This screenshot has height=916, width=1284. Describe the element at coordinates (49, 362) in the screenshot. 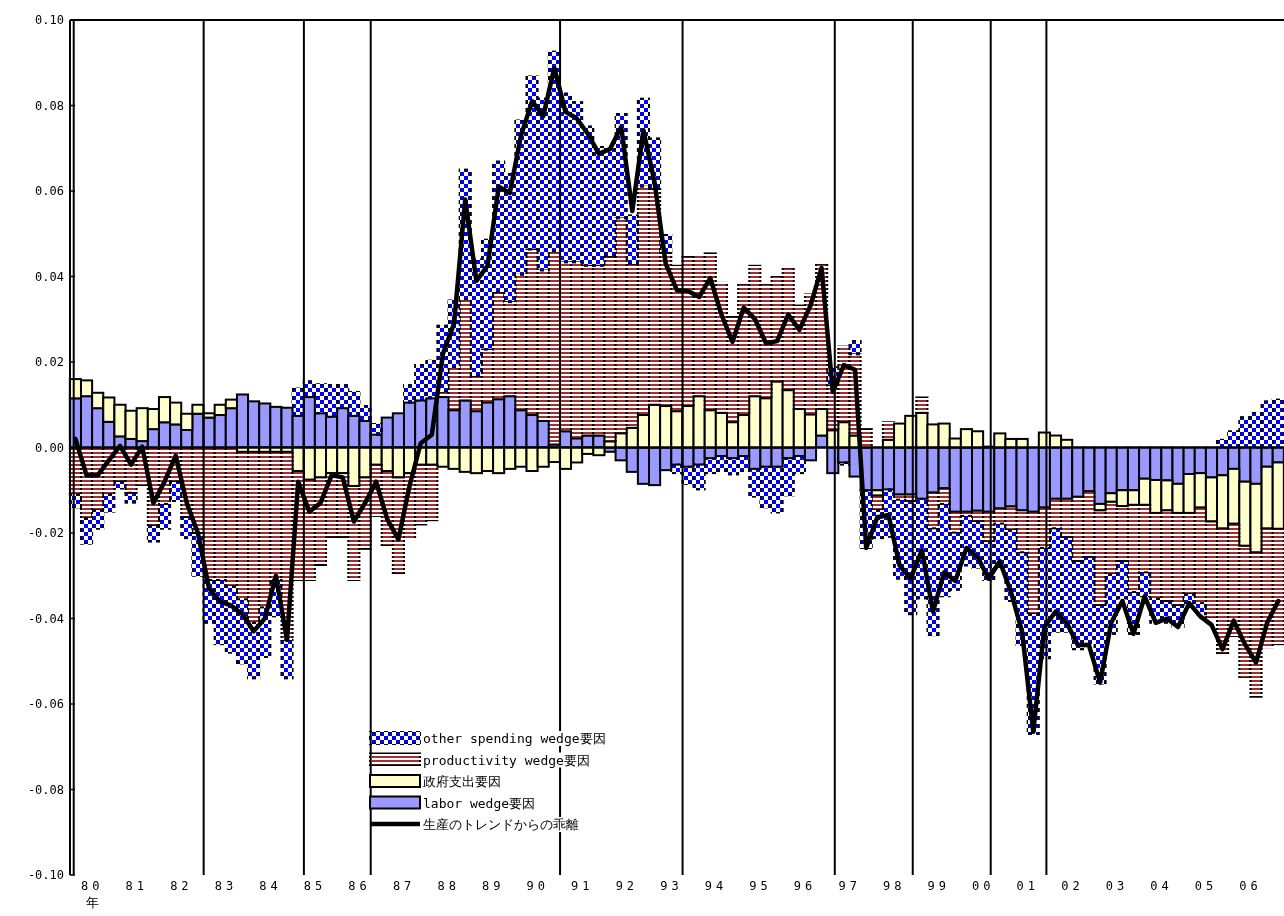

I see `y-tick-label: 0.02` at that location.